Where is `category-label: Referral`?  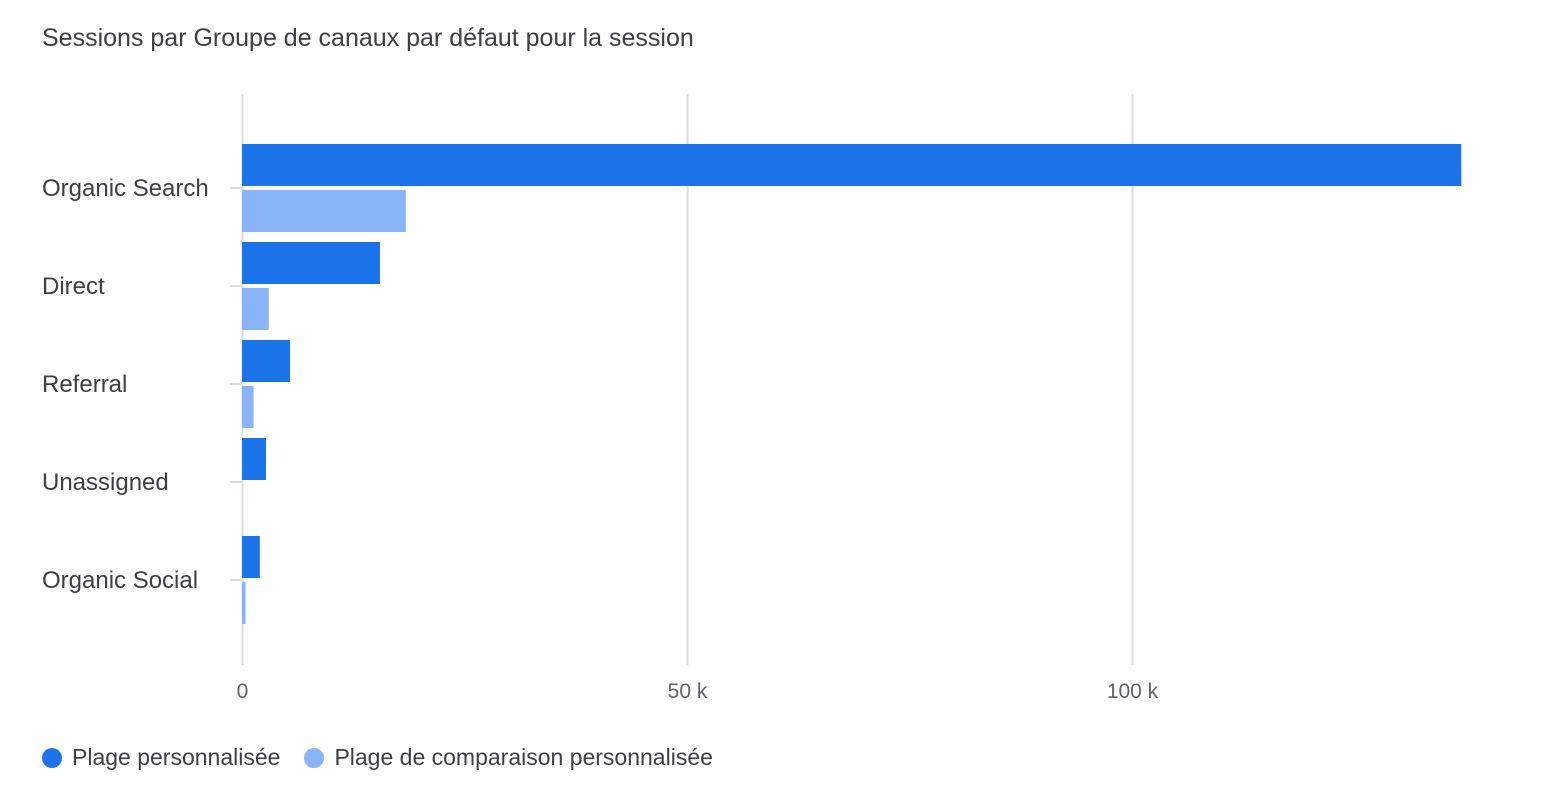 category-label: Referral is located at coordinates (84, 384).